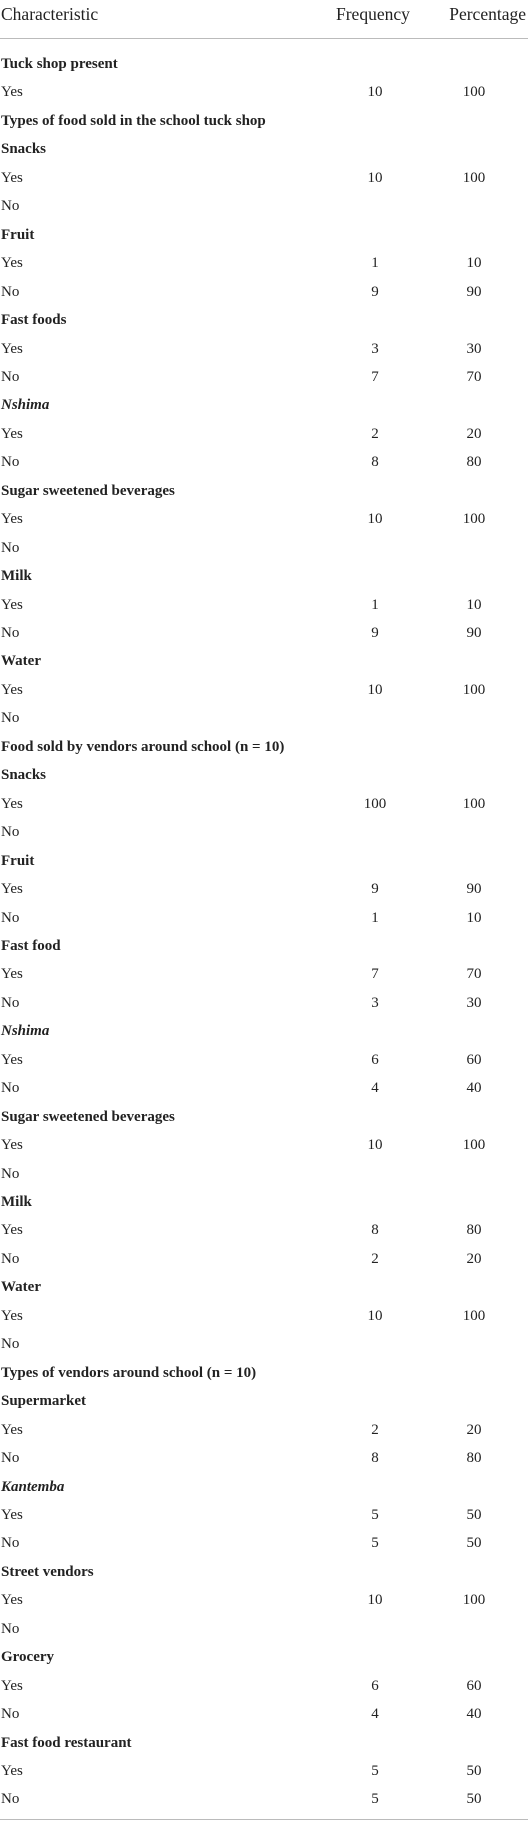 The image size is (528, 1826). I want to click on row-heading: Street vendors, so click(47, 1571).